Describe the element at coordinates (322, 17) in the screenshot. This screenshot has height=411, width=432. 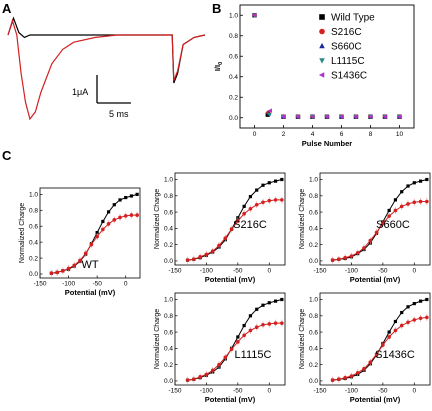
I see `legend-marker-Wild Type` at that location.